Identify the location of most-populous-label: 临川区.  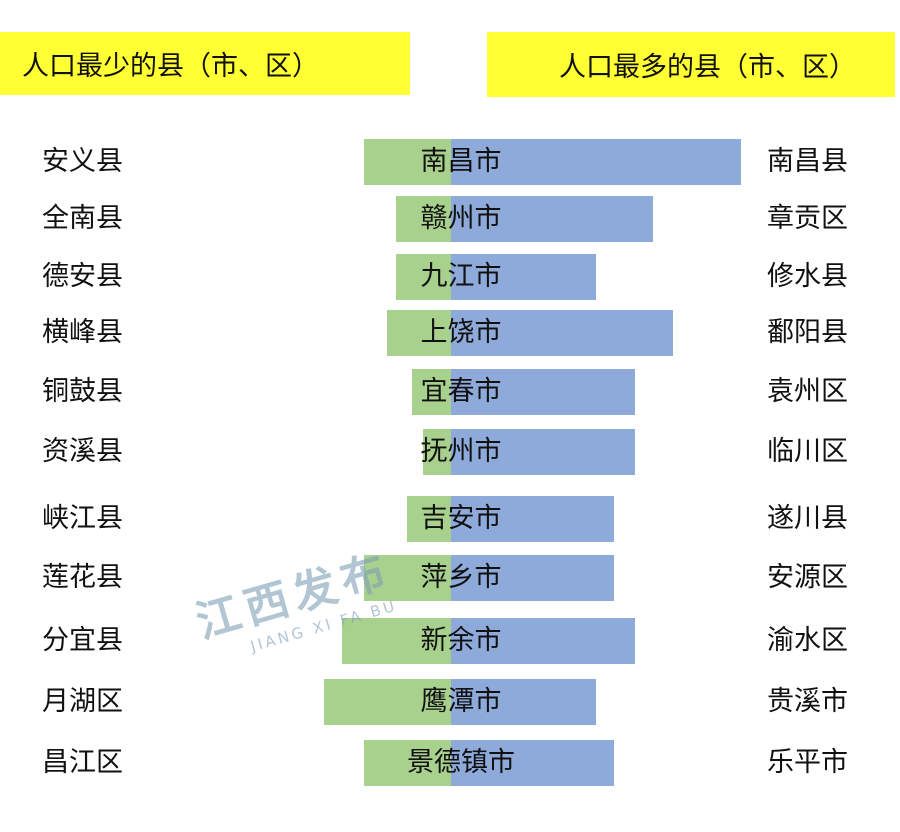
(807, 451).